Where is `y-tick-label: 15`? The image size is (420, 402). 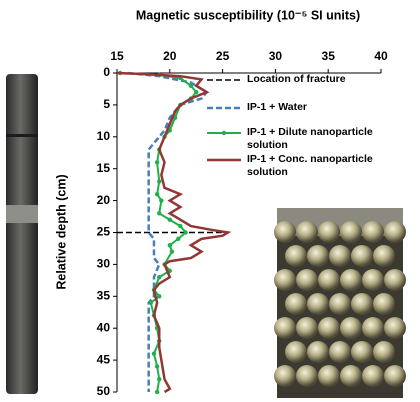
y-tick-label: 15 is located at coordinates (104, 168).